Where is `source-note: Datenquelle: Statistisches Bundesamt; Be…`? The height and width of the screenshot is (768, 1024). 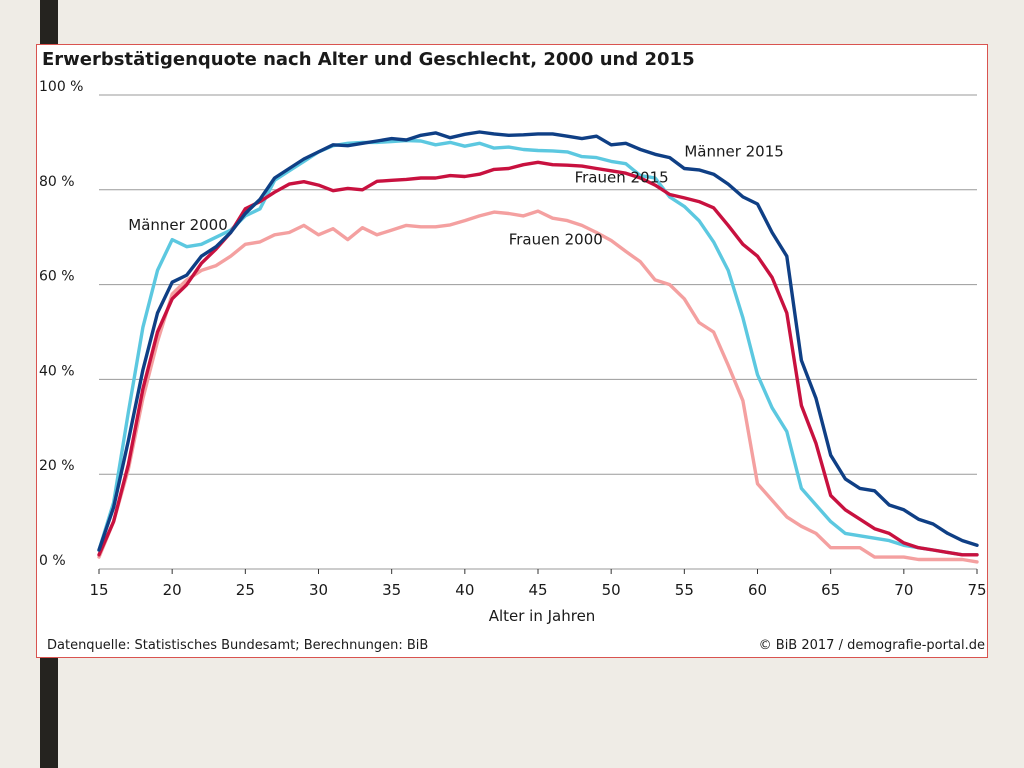 source-note: Datenquelle: Statistisches Bundesamt; Be… is located at coordinates (238, 645).